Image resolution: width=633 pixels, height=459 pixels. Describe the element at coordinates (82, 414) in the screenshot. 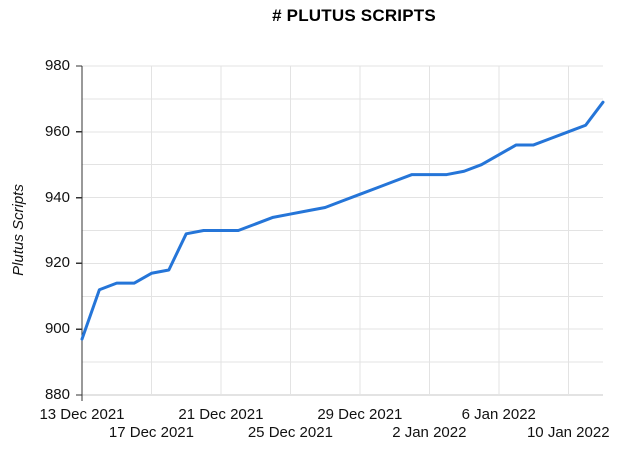

I see `x-tick-label: 13 Dec 2021` at that location.